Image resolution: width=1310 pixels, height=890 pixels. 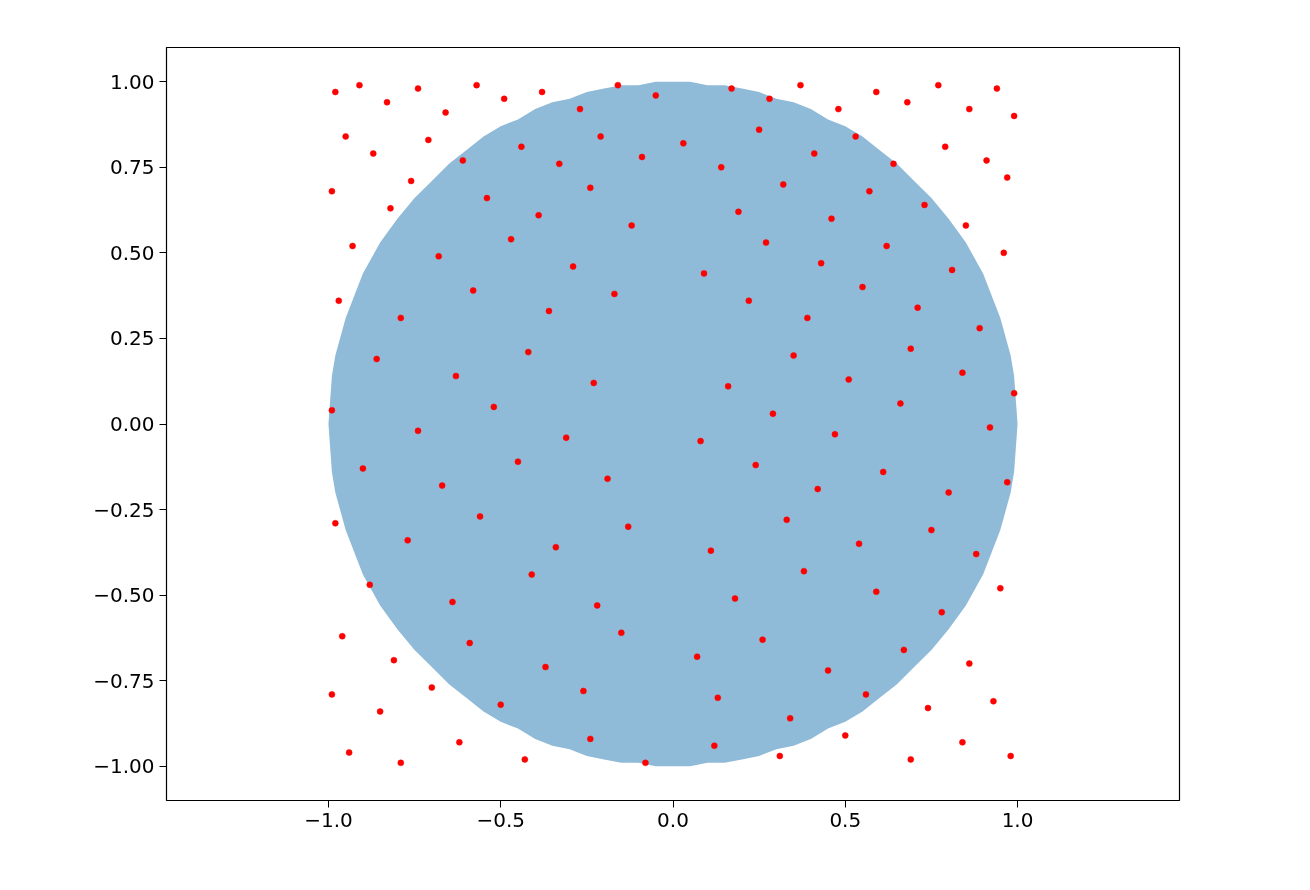 What do you see at coordinates (132, 167) in the screenshot?
I see `y-tick-label: 0.75` at bounding box center [132, 167].